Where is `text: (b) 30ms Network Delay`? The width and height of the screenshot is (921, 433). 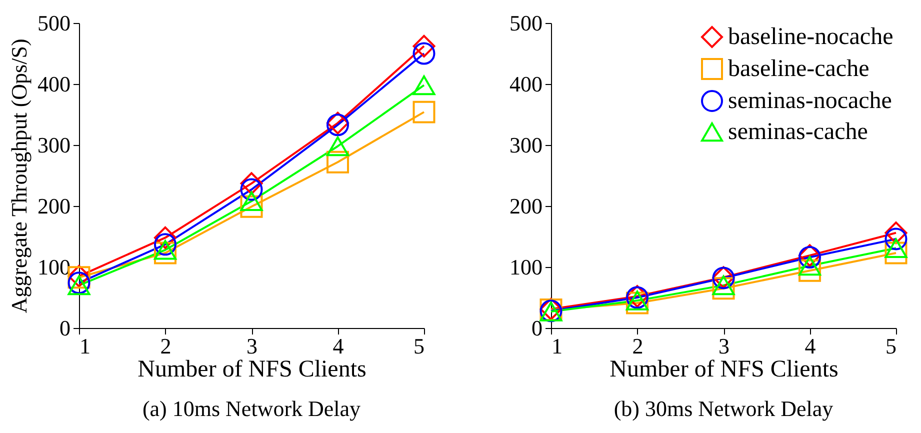 text: (b) 30ms Network Delay is located at coordinates (724, 408).